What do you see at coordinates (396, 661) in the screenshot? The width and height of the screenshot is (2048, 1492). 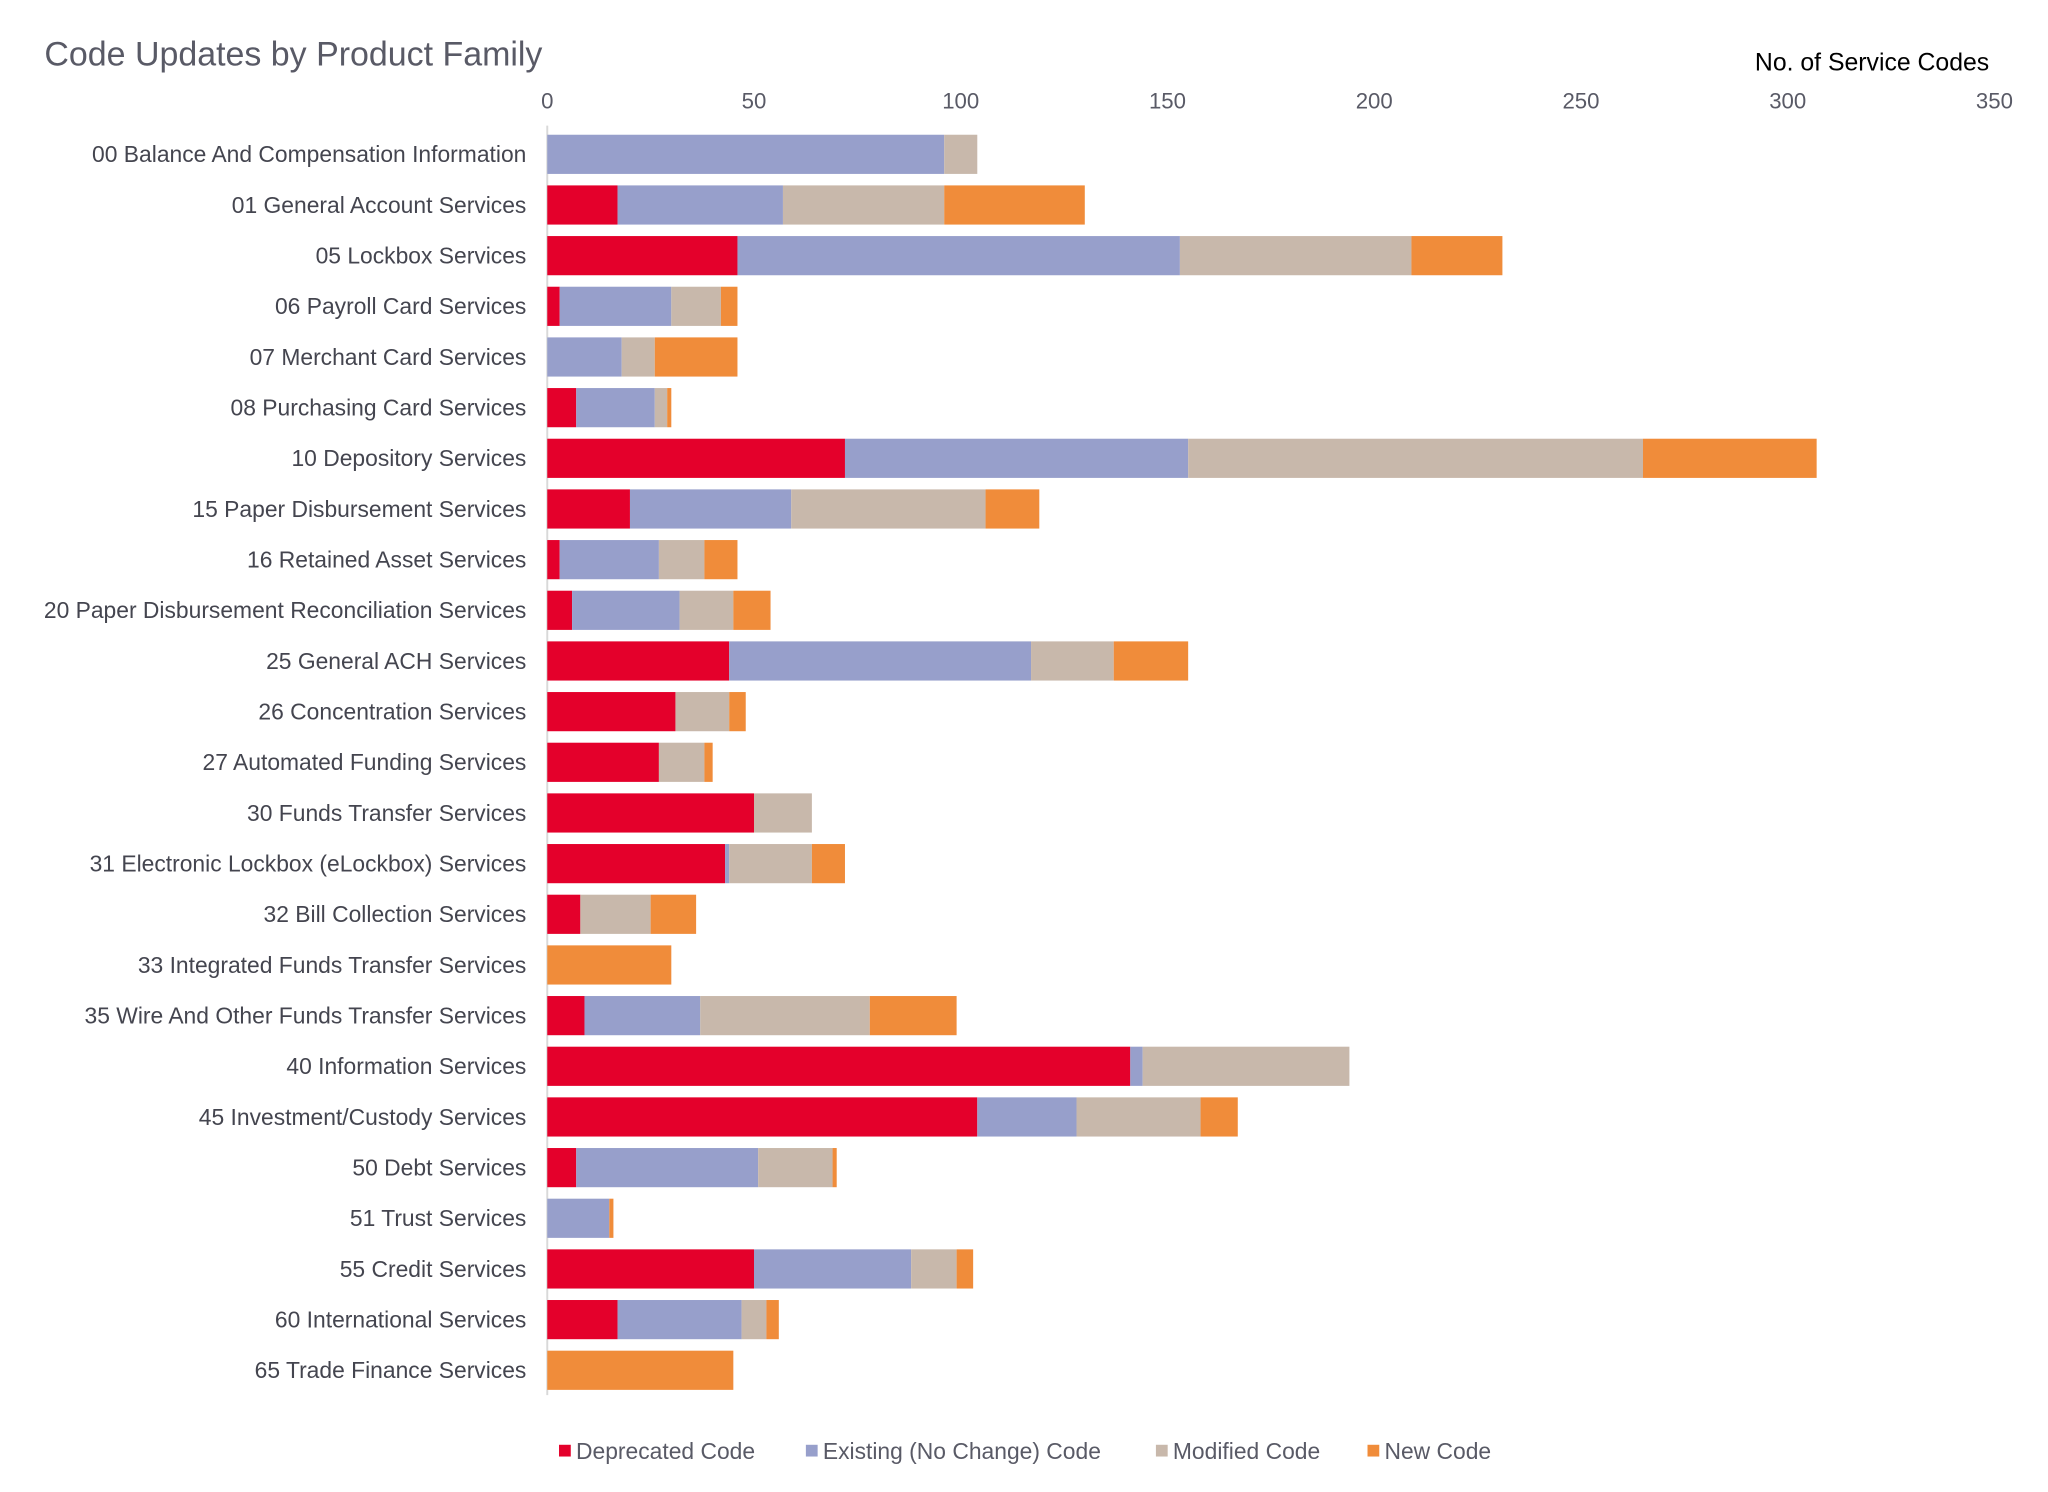 I see `category-label: 25 General ACH Services` at bounding box center [396, 661].